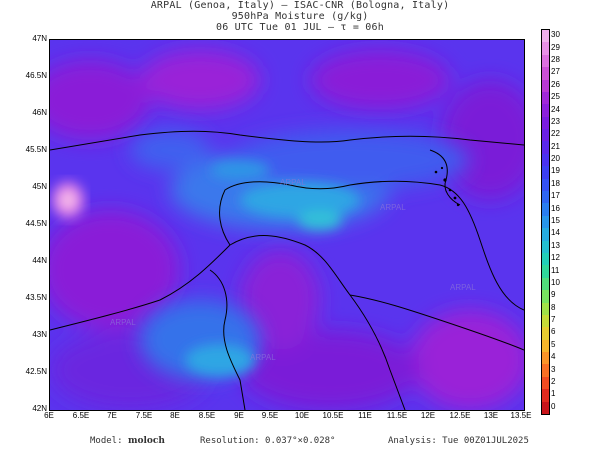 Image resolution: width=600 pixels, height=450 pixels. What do you see at coordinates (146, 441) in the screenshot?
I see `model-name: moloch` at bounding box center [146, 441].